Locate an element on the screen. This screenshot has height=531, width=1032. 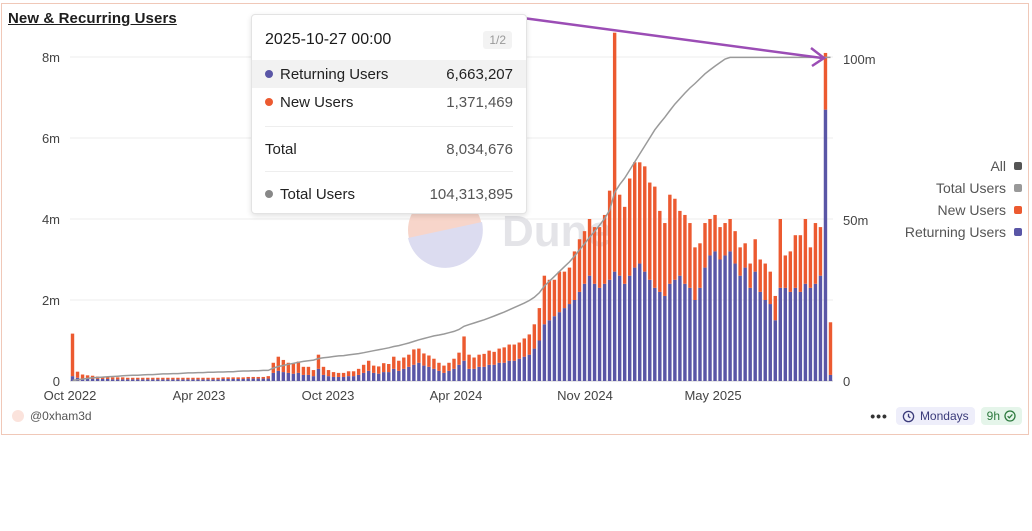
tooltip-page-indicator: 1/2 is located at coordinates (497, 40).